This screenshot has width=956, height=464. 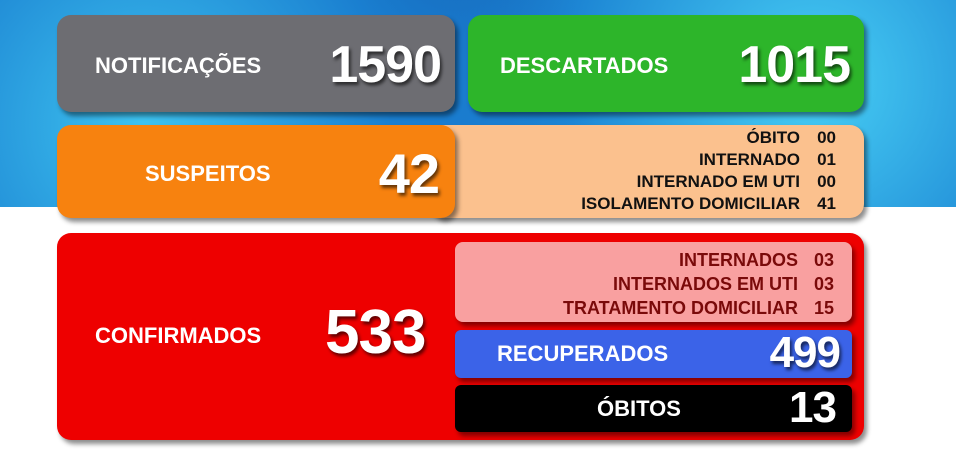 What do you see at coordinates (708, 138) in the screenshot?
I see `detail-row: ÓBITO 00` at bounding box center [708, 138].